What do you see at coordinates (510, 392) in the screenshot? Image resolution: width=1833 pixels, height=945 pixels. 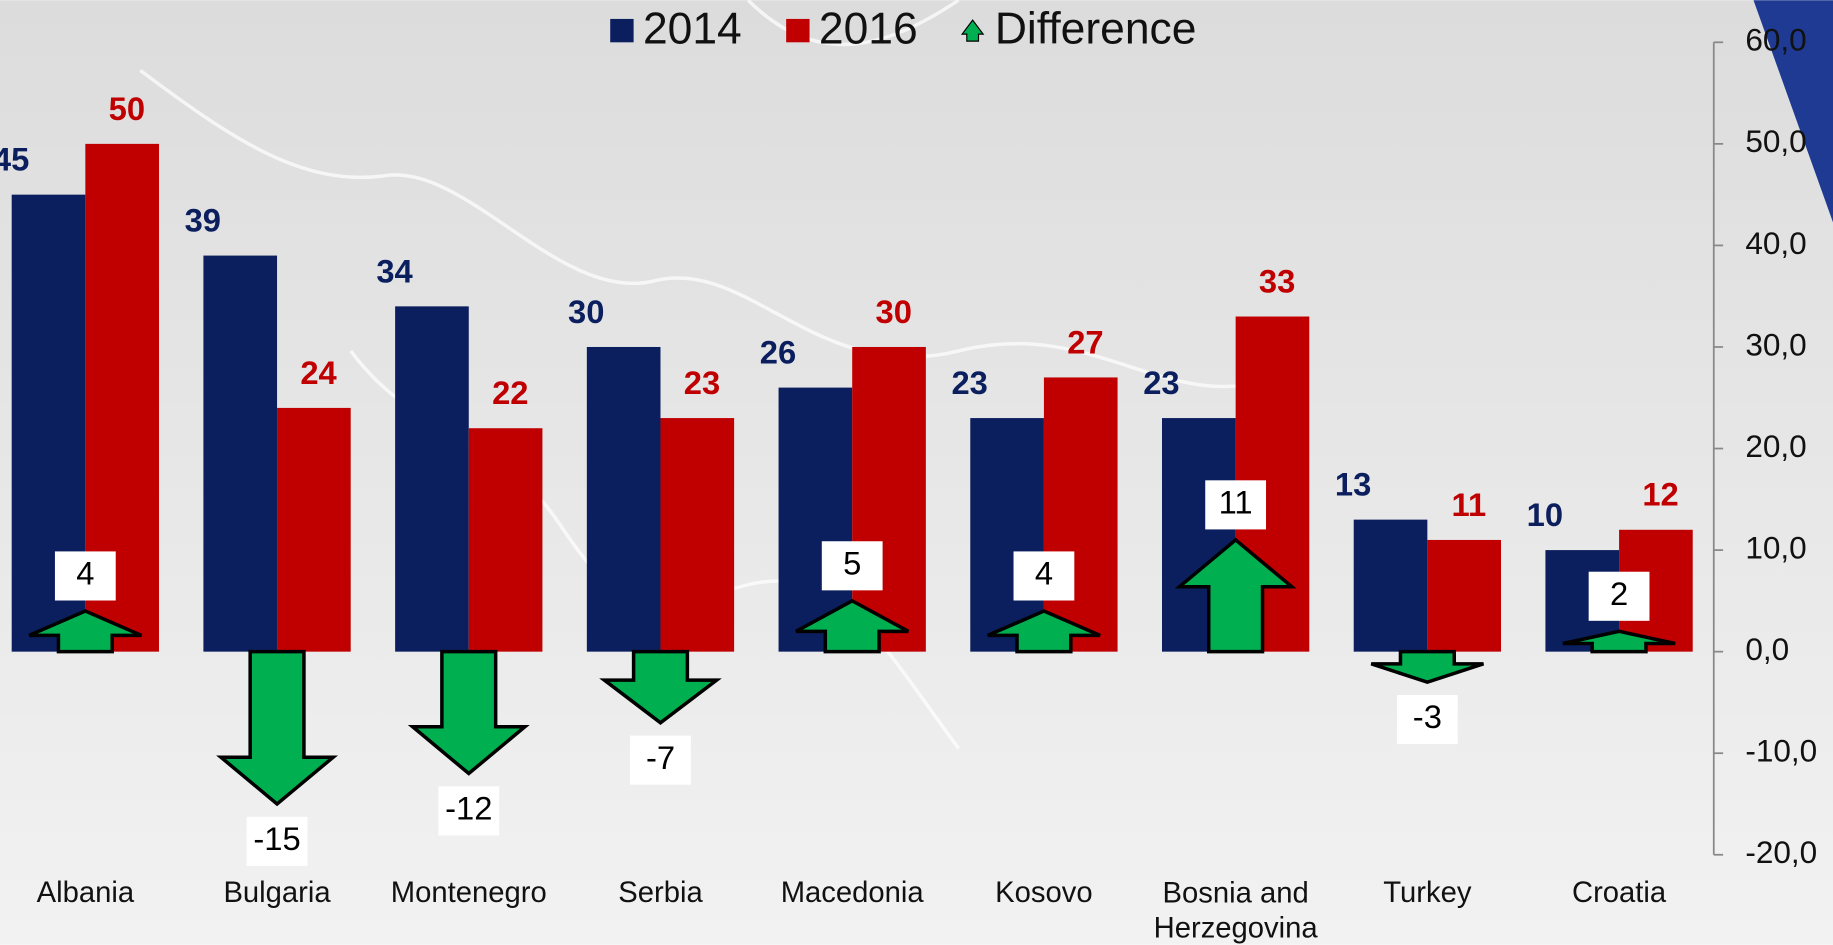 I see `data-label: 22` at bounding box center [510, 392].